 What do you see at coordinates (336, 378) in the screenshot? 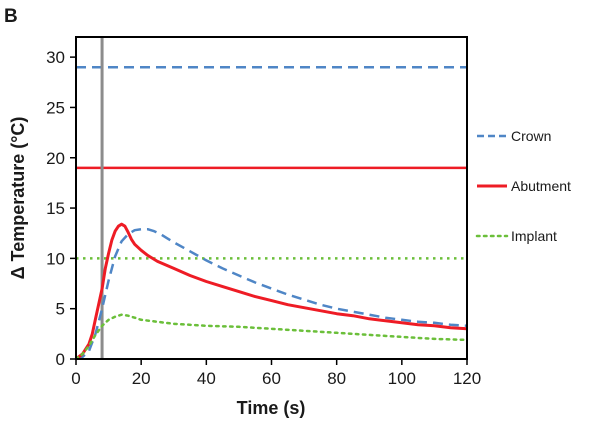
I see `x-tick-label: 80` at bounding box center [336, 378].